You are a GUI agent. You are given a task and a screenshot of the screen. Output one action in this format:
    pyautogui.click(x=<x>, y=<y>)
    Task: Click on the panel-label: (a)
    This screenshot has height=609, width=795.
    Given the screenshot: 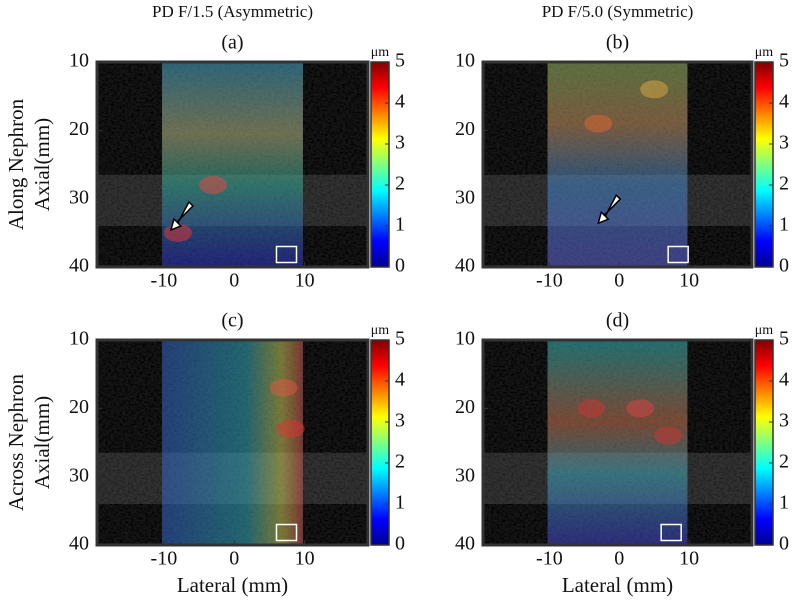 What is the action you would take?
    pyautogui.click(x=232, y=43)
    